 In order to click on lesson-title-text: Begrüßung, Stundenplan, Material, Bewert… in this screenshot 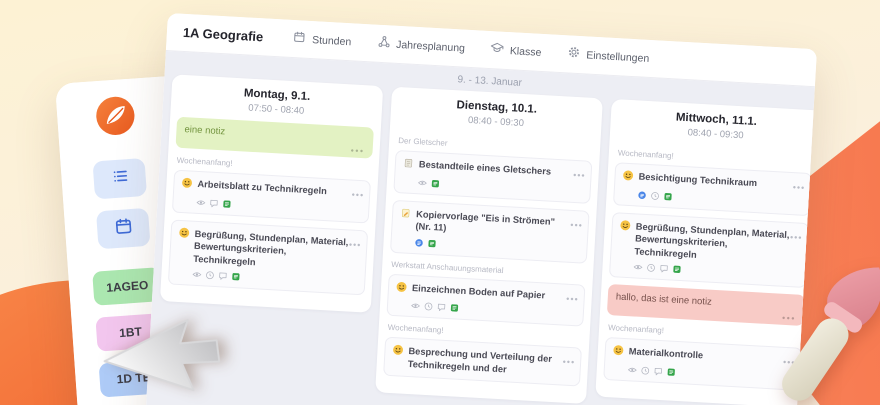, I will do `click(712, 240)`.